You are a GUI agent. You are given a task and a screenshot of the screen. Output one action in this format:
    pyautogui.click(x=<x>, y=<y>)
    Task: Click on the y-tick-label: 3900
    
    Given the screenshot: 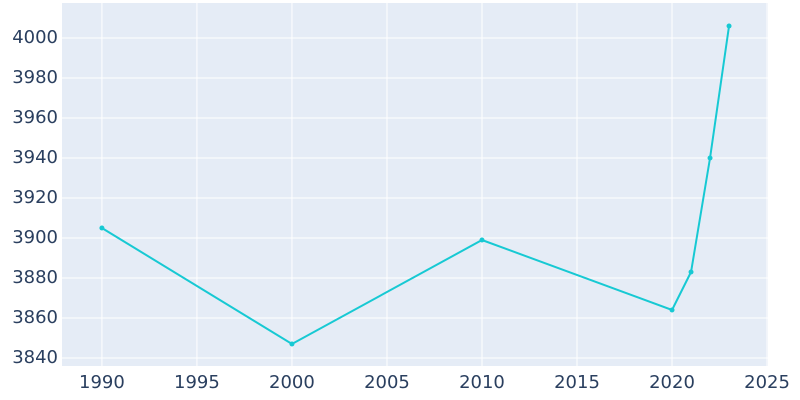 What is the action you would take?
    pyautogui.click(x=35, y=237)
    